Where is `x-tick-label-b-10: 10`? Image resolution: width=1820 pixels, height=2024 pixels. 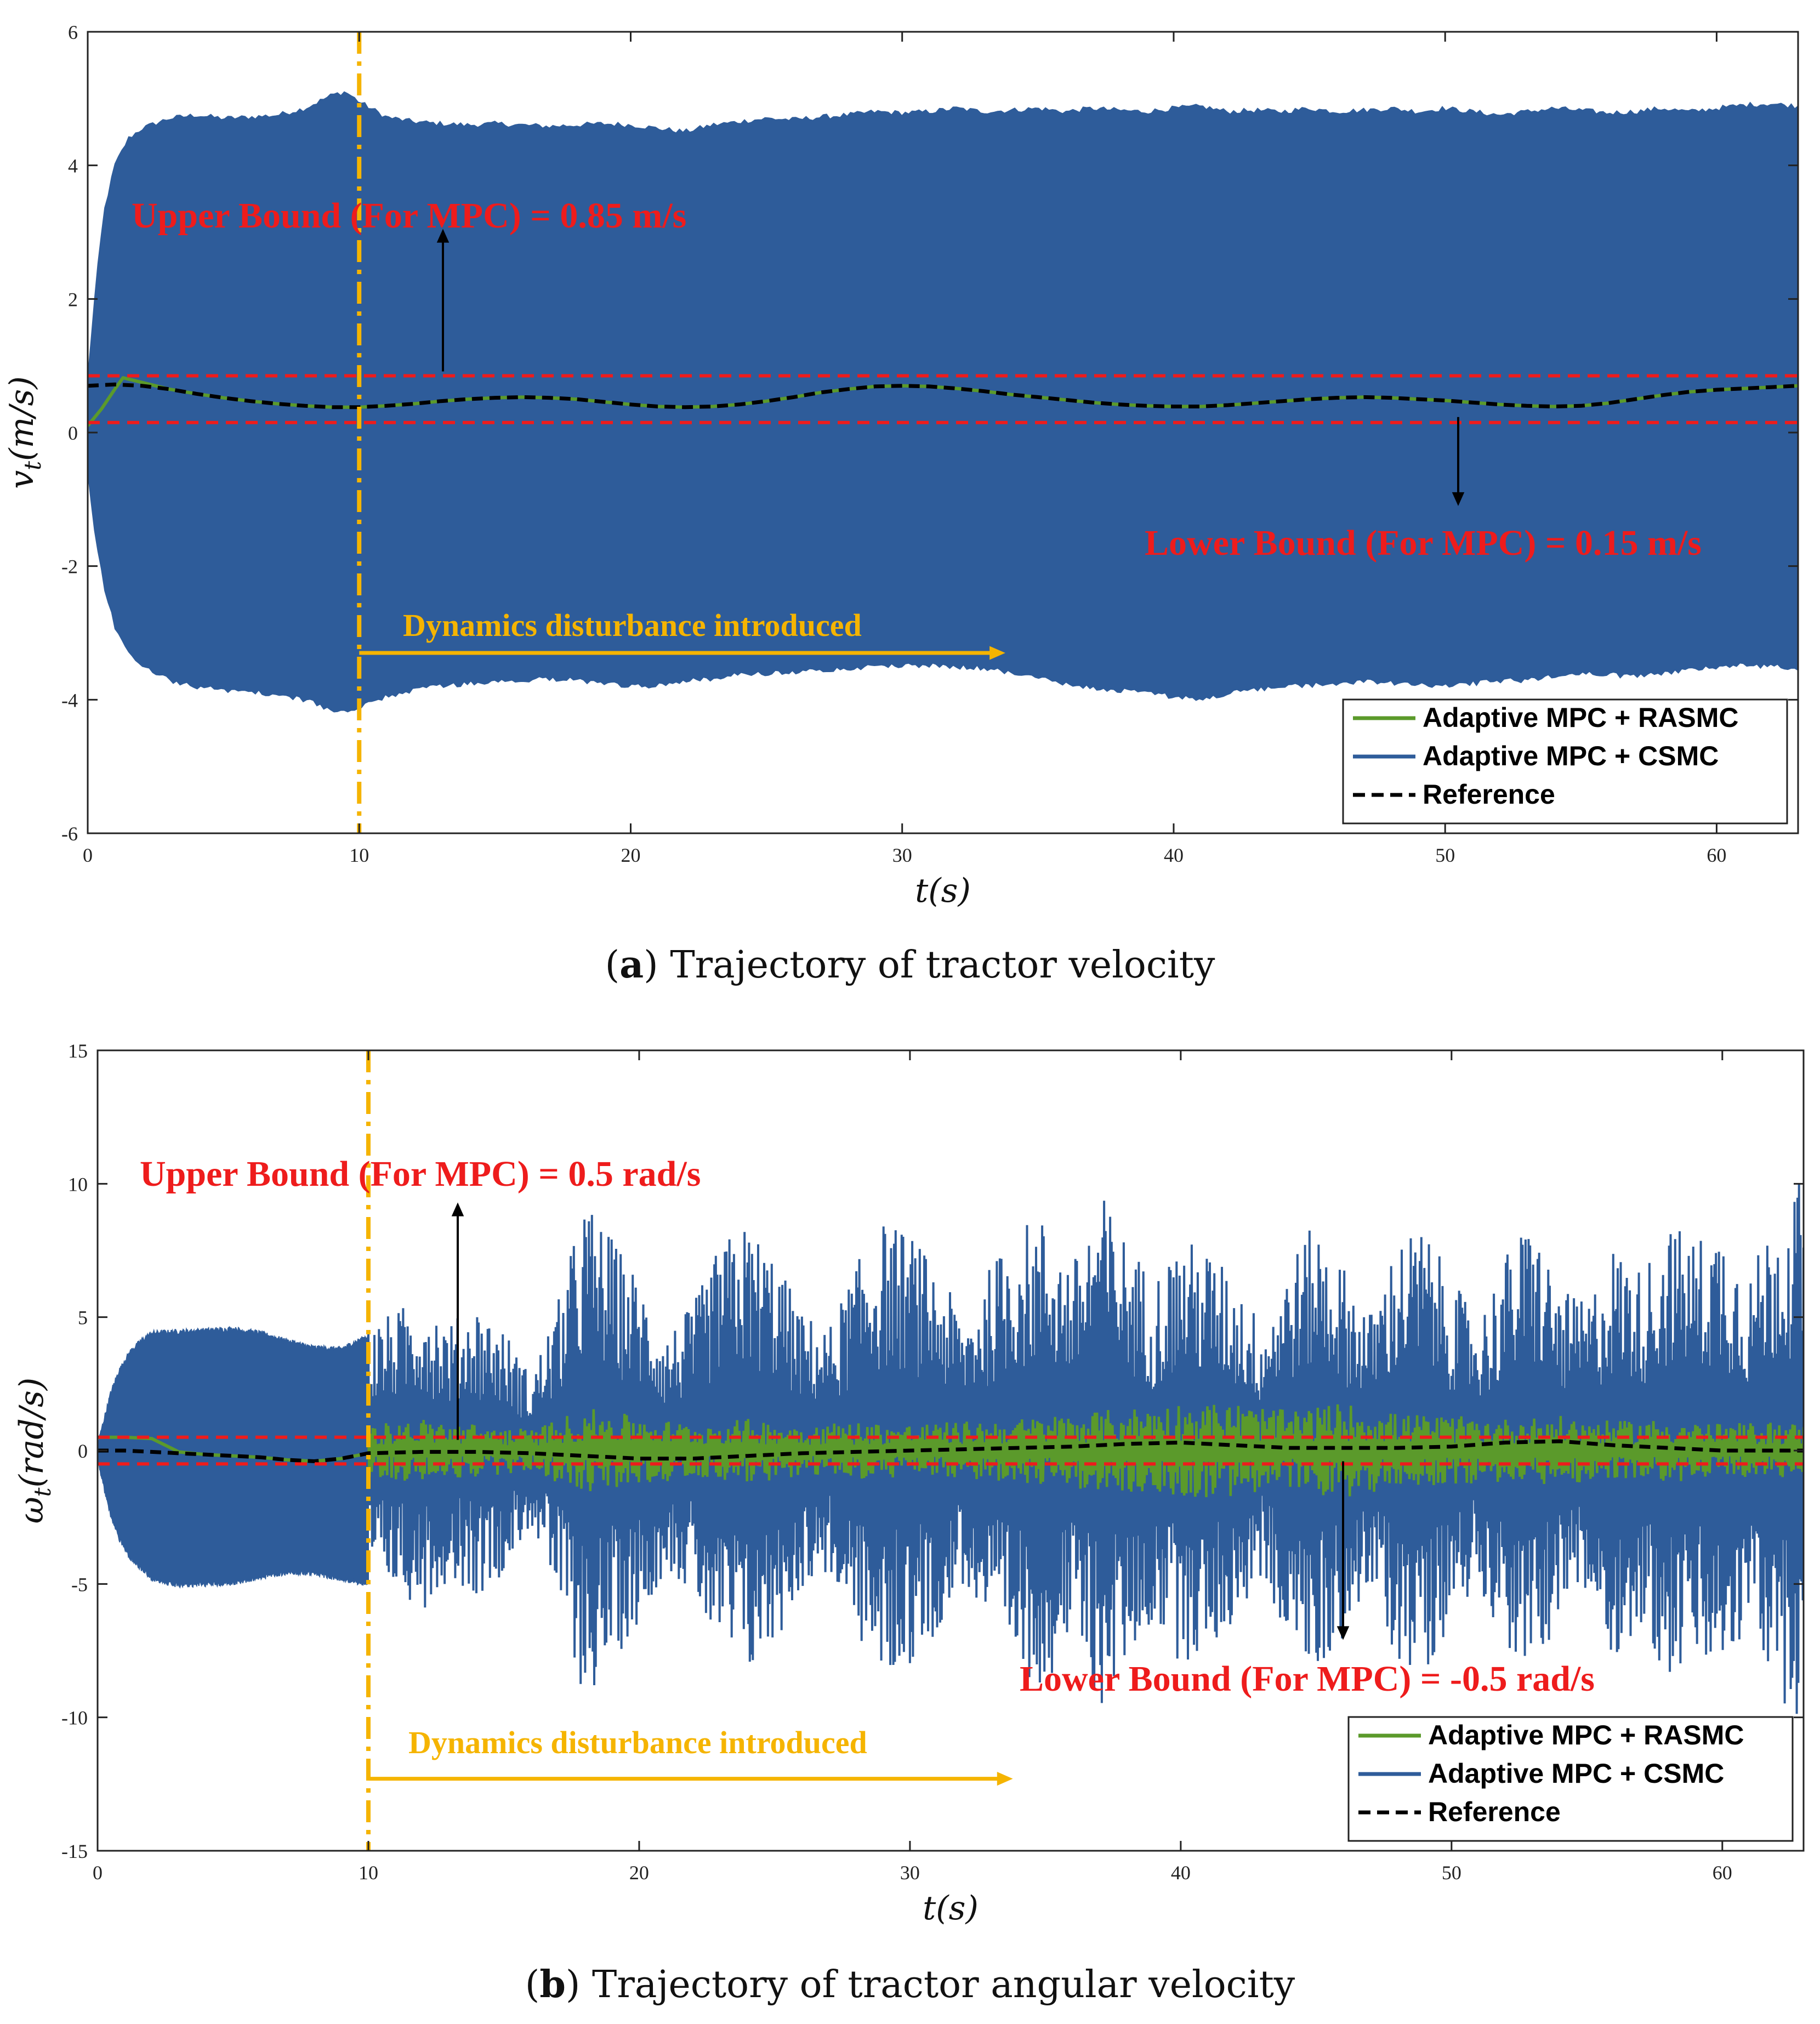
x-tick-label-b-10: 10 is located at coordinates (369, 1873).